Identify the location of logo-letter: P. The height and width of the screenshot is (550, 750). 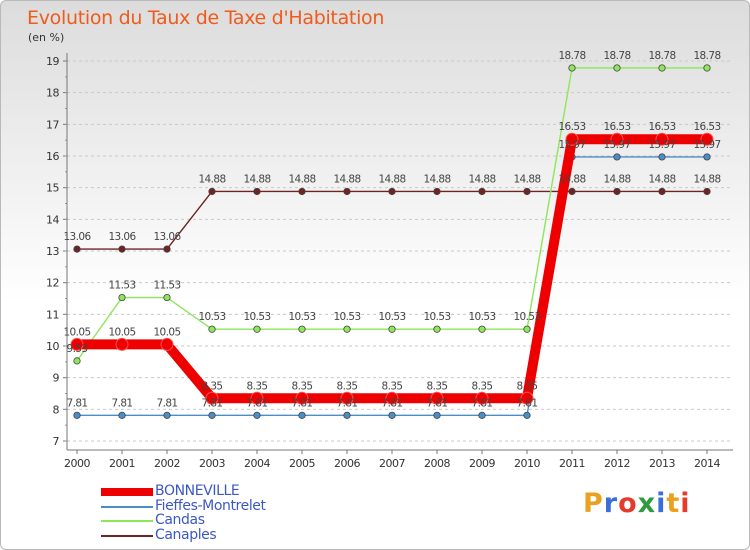
(593, 503).